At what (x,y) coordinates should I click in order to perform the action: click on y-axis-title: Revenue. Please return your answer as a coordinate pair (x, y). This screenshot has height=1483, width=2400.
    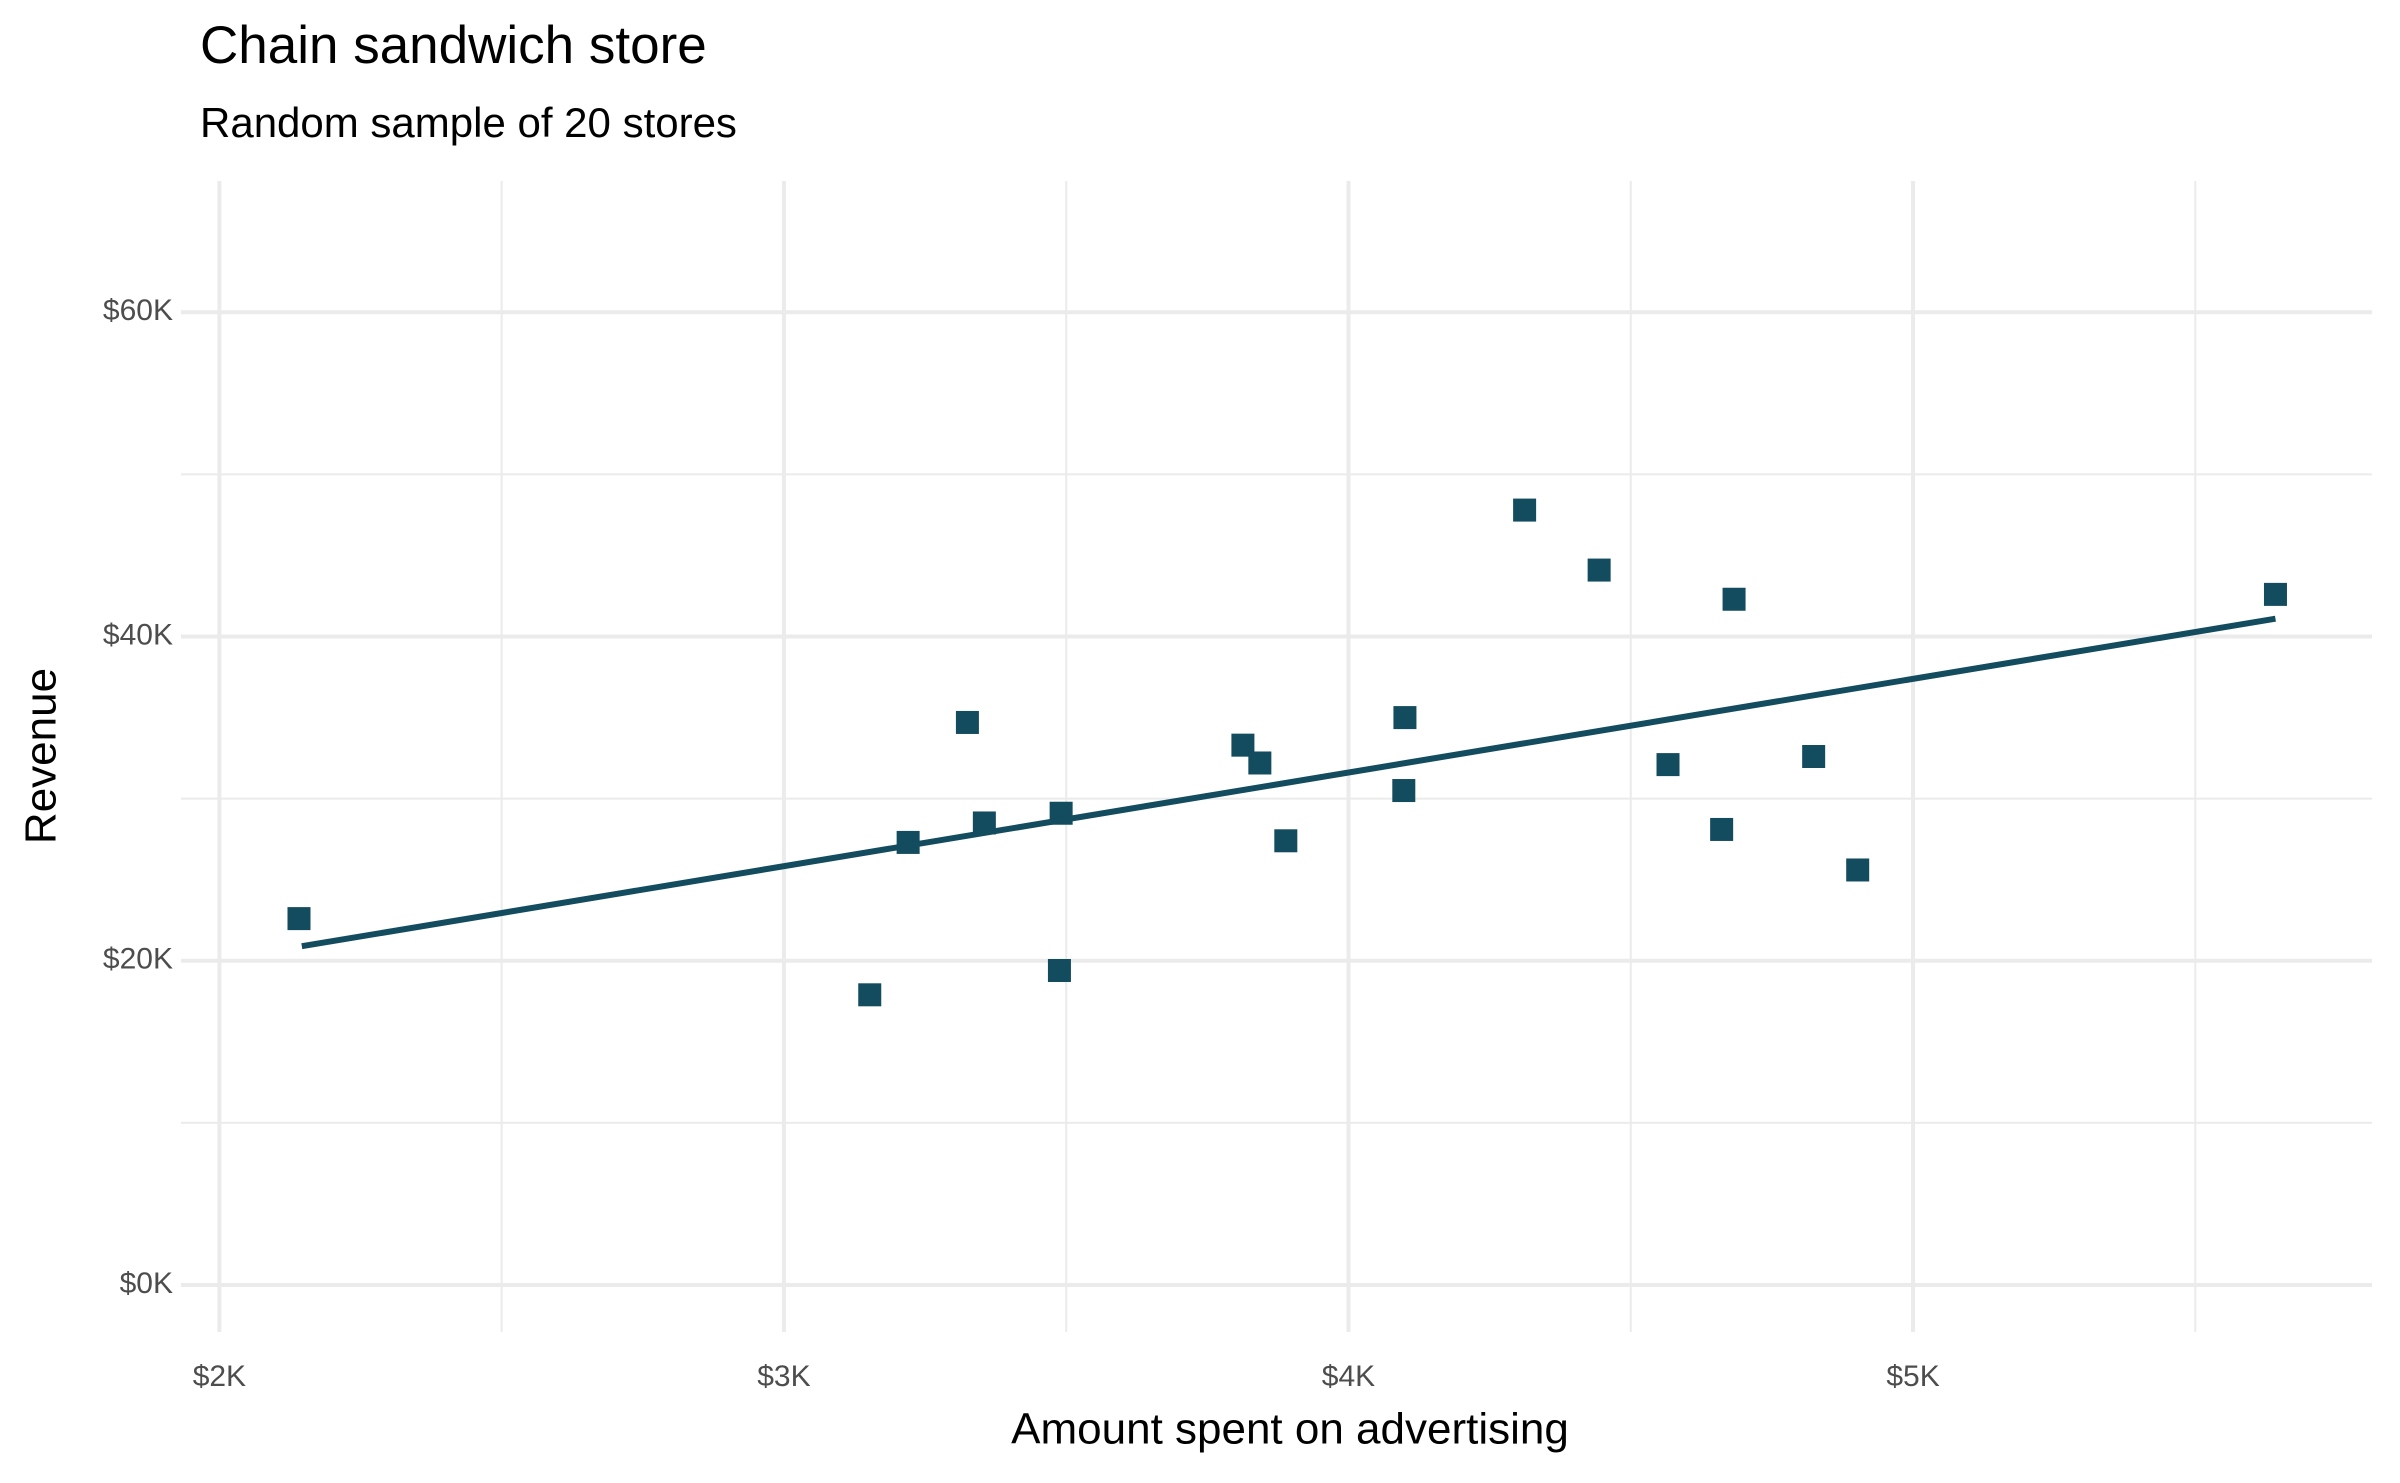
    Looking at the image, I should click on (41, 756).